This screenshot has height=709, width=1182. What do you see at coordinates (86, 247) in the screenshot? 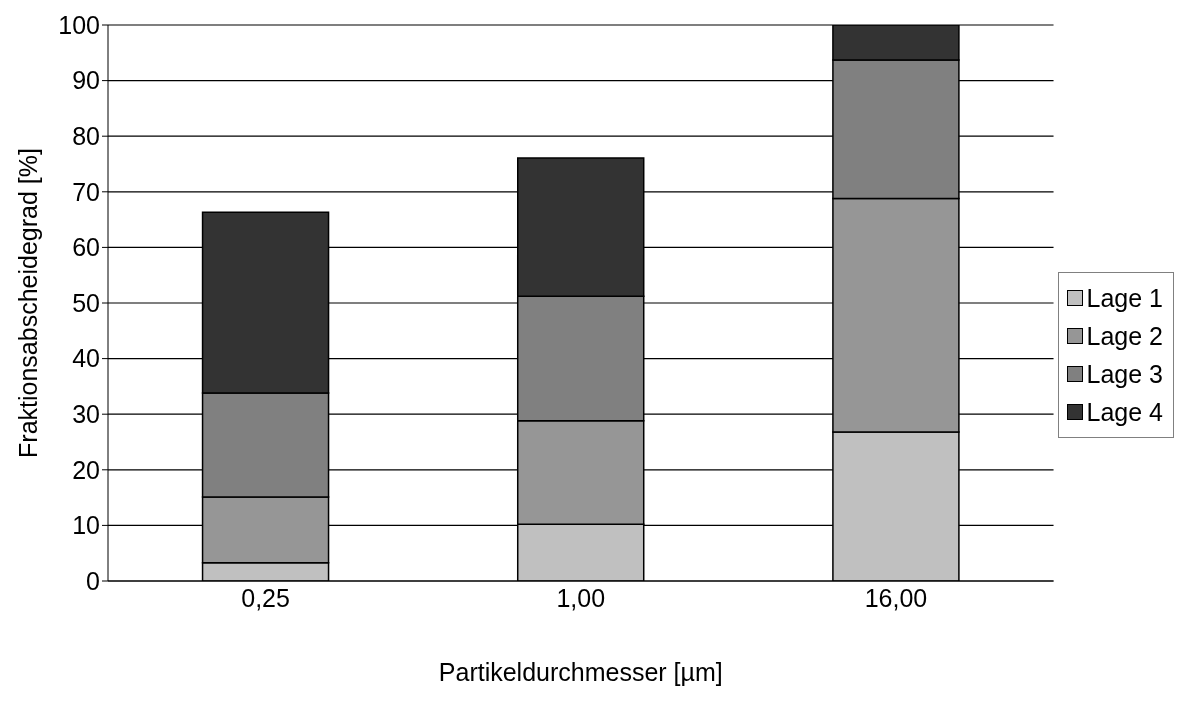
I see `y-tick-label: 60` at bounding box center [86, 247].